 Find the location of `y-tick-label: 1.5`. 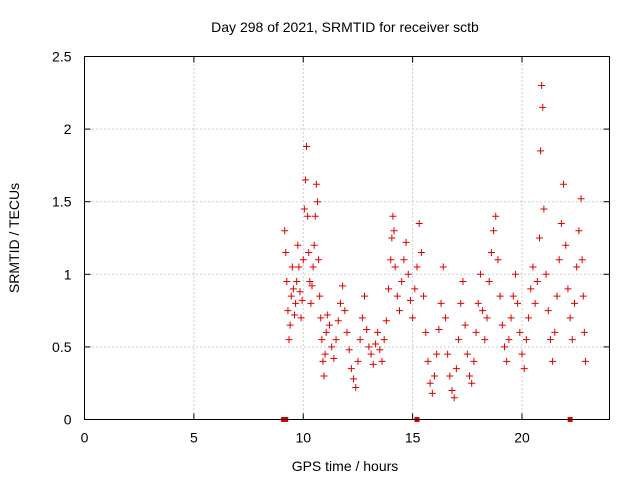

y-tick-label: 1.5 is located at coordinates (62, 202).